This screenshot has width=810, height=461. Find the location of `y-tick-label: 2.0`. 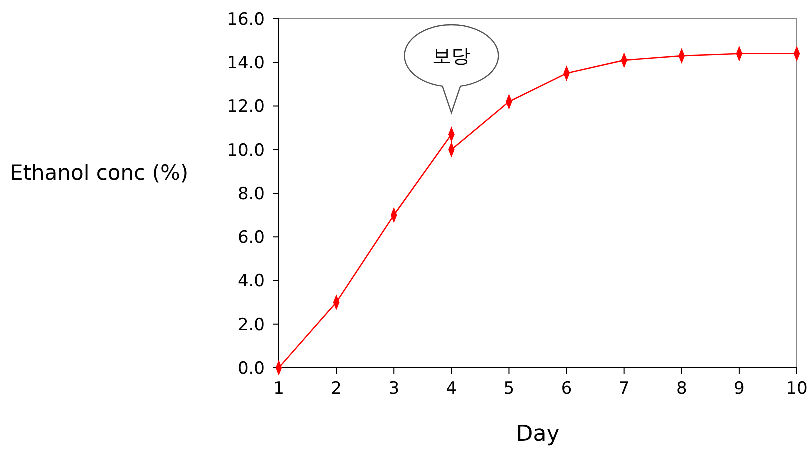

y-tick-label: 2.0 is located at coordinates (251, 325).